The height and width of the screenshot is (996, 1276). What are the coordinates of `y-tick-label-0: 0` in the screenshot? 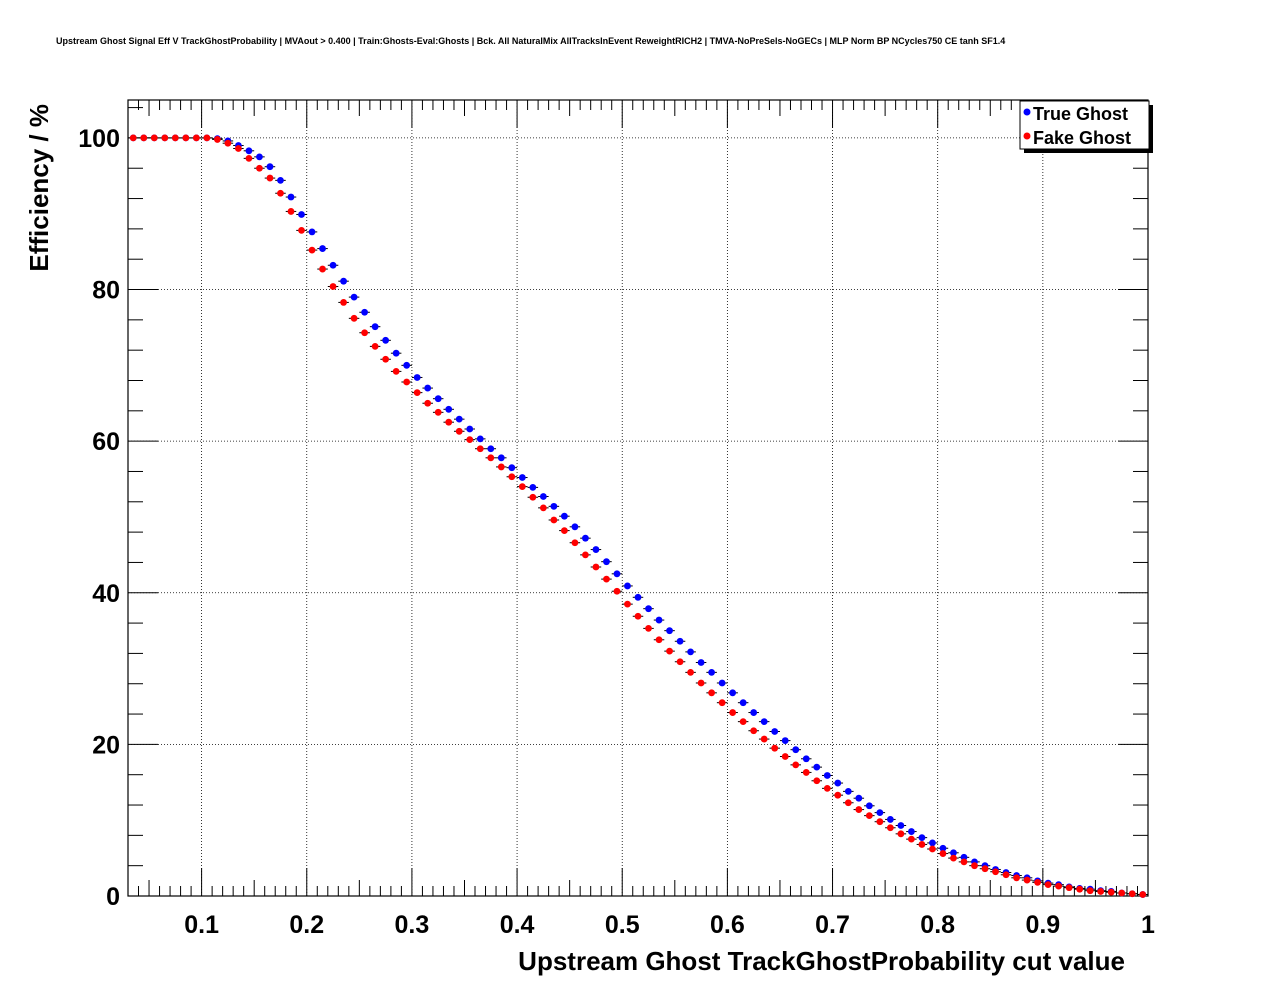 It's located at (113, 897).